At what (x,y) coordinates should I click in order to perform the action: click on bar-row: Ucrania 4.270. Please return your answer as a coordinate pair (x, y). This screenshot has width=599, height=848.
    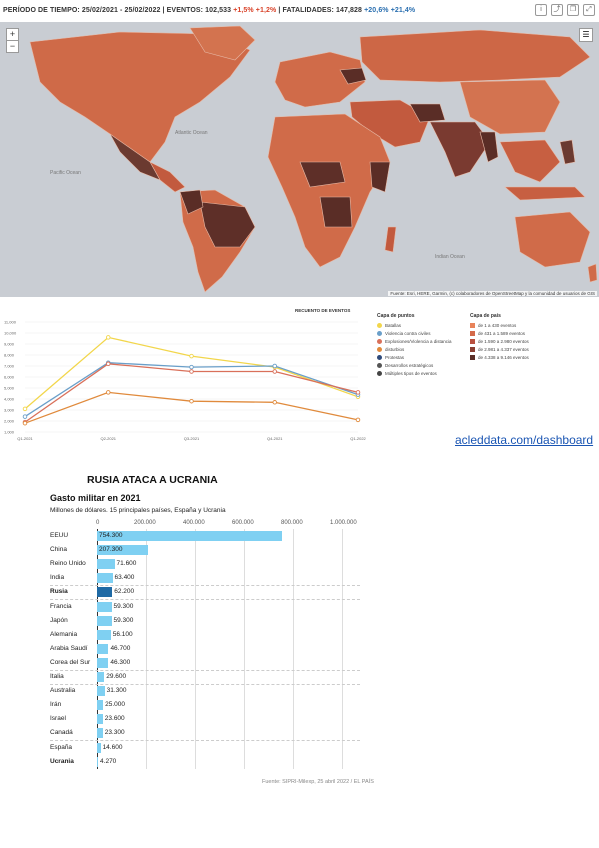
    Looking at the image, I should click on (205, 762).